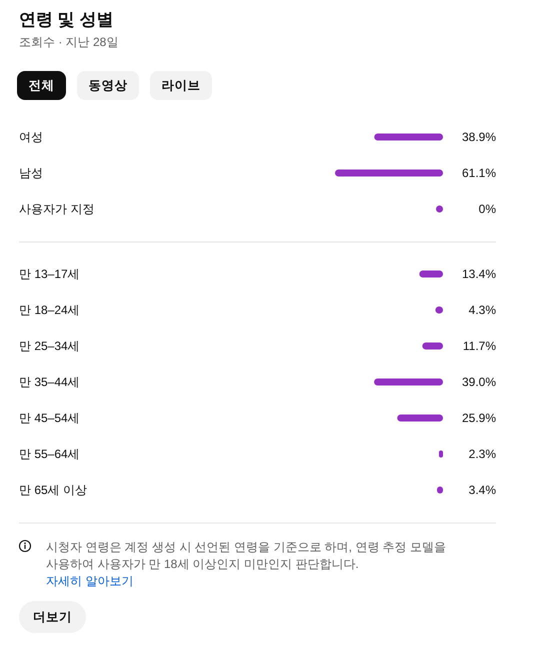 This screenshot has height=648, width=539. I want to click on data-label: 38.9%, so click(479, 137).